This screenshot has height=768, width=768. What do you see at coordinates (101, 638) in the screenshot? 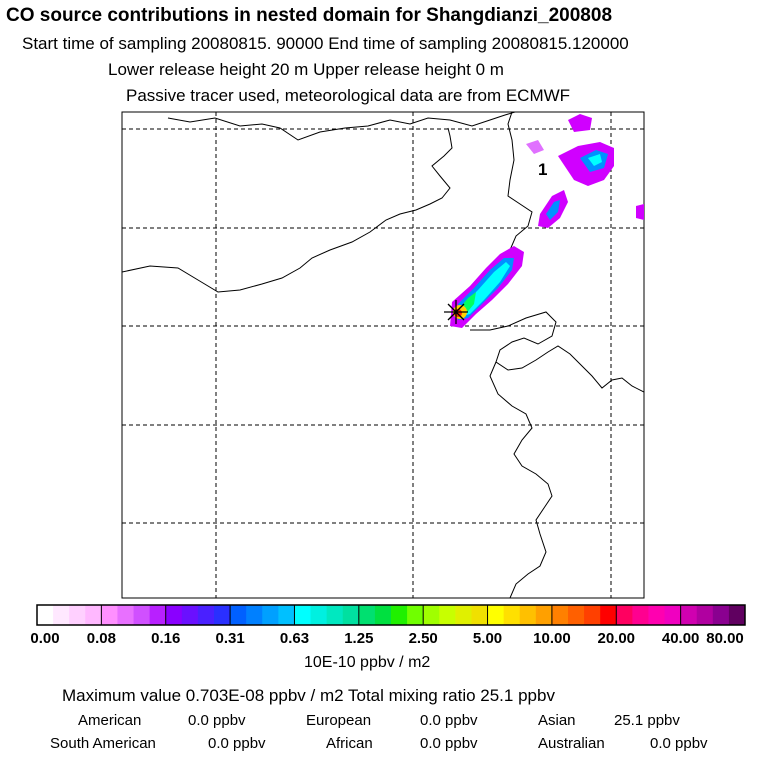
I see `colorbar-tick-label: 0.08` at bounding box center [101, 638].